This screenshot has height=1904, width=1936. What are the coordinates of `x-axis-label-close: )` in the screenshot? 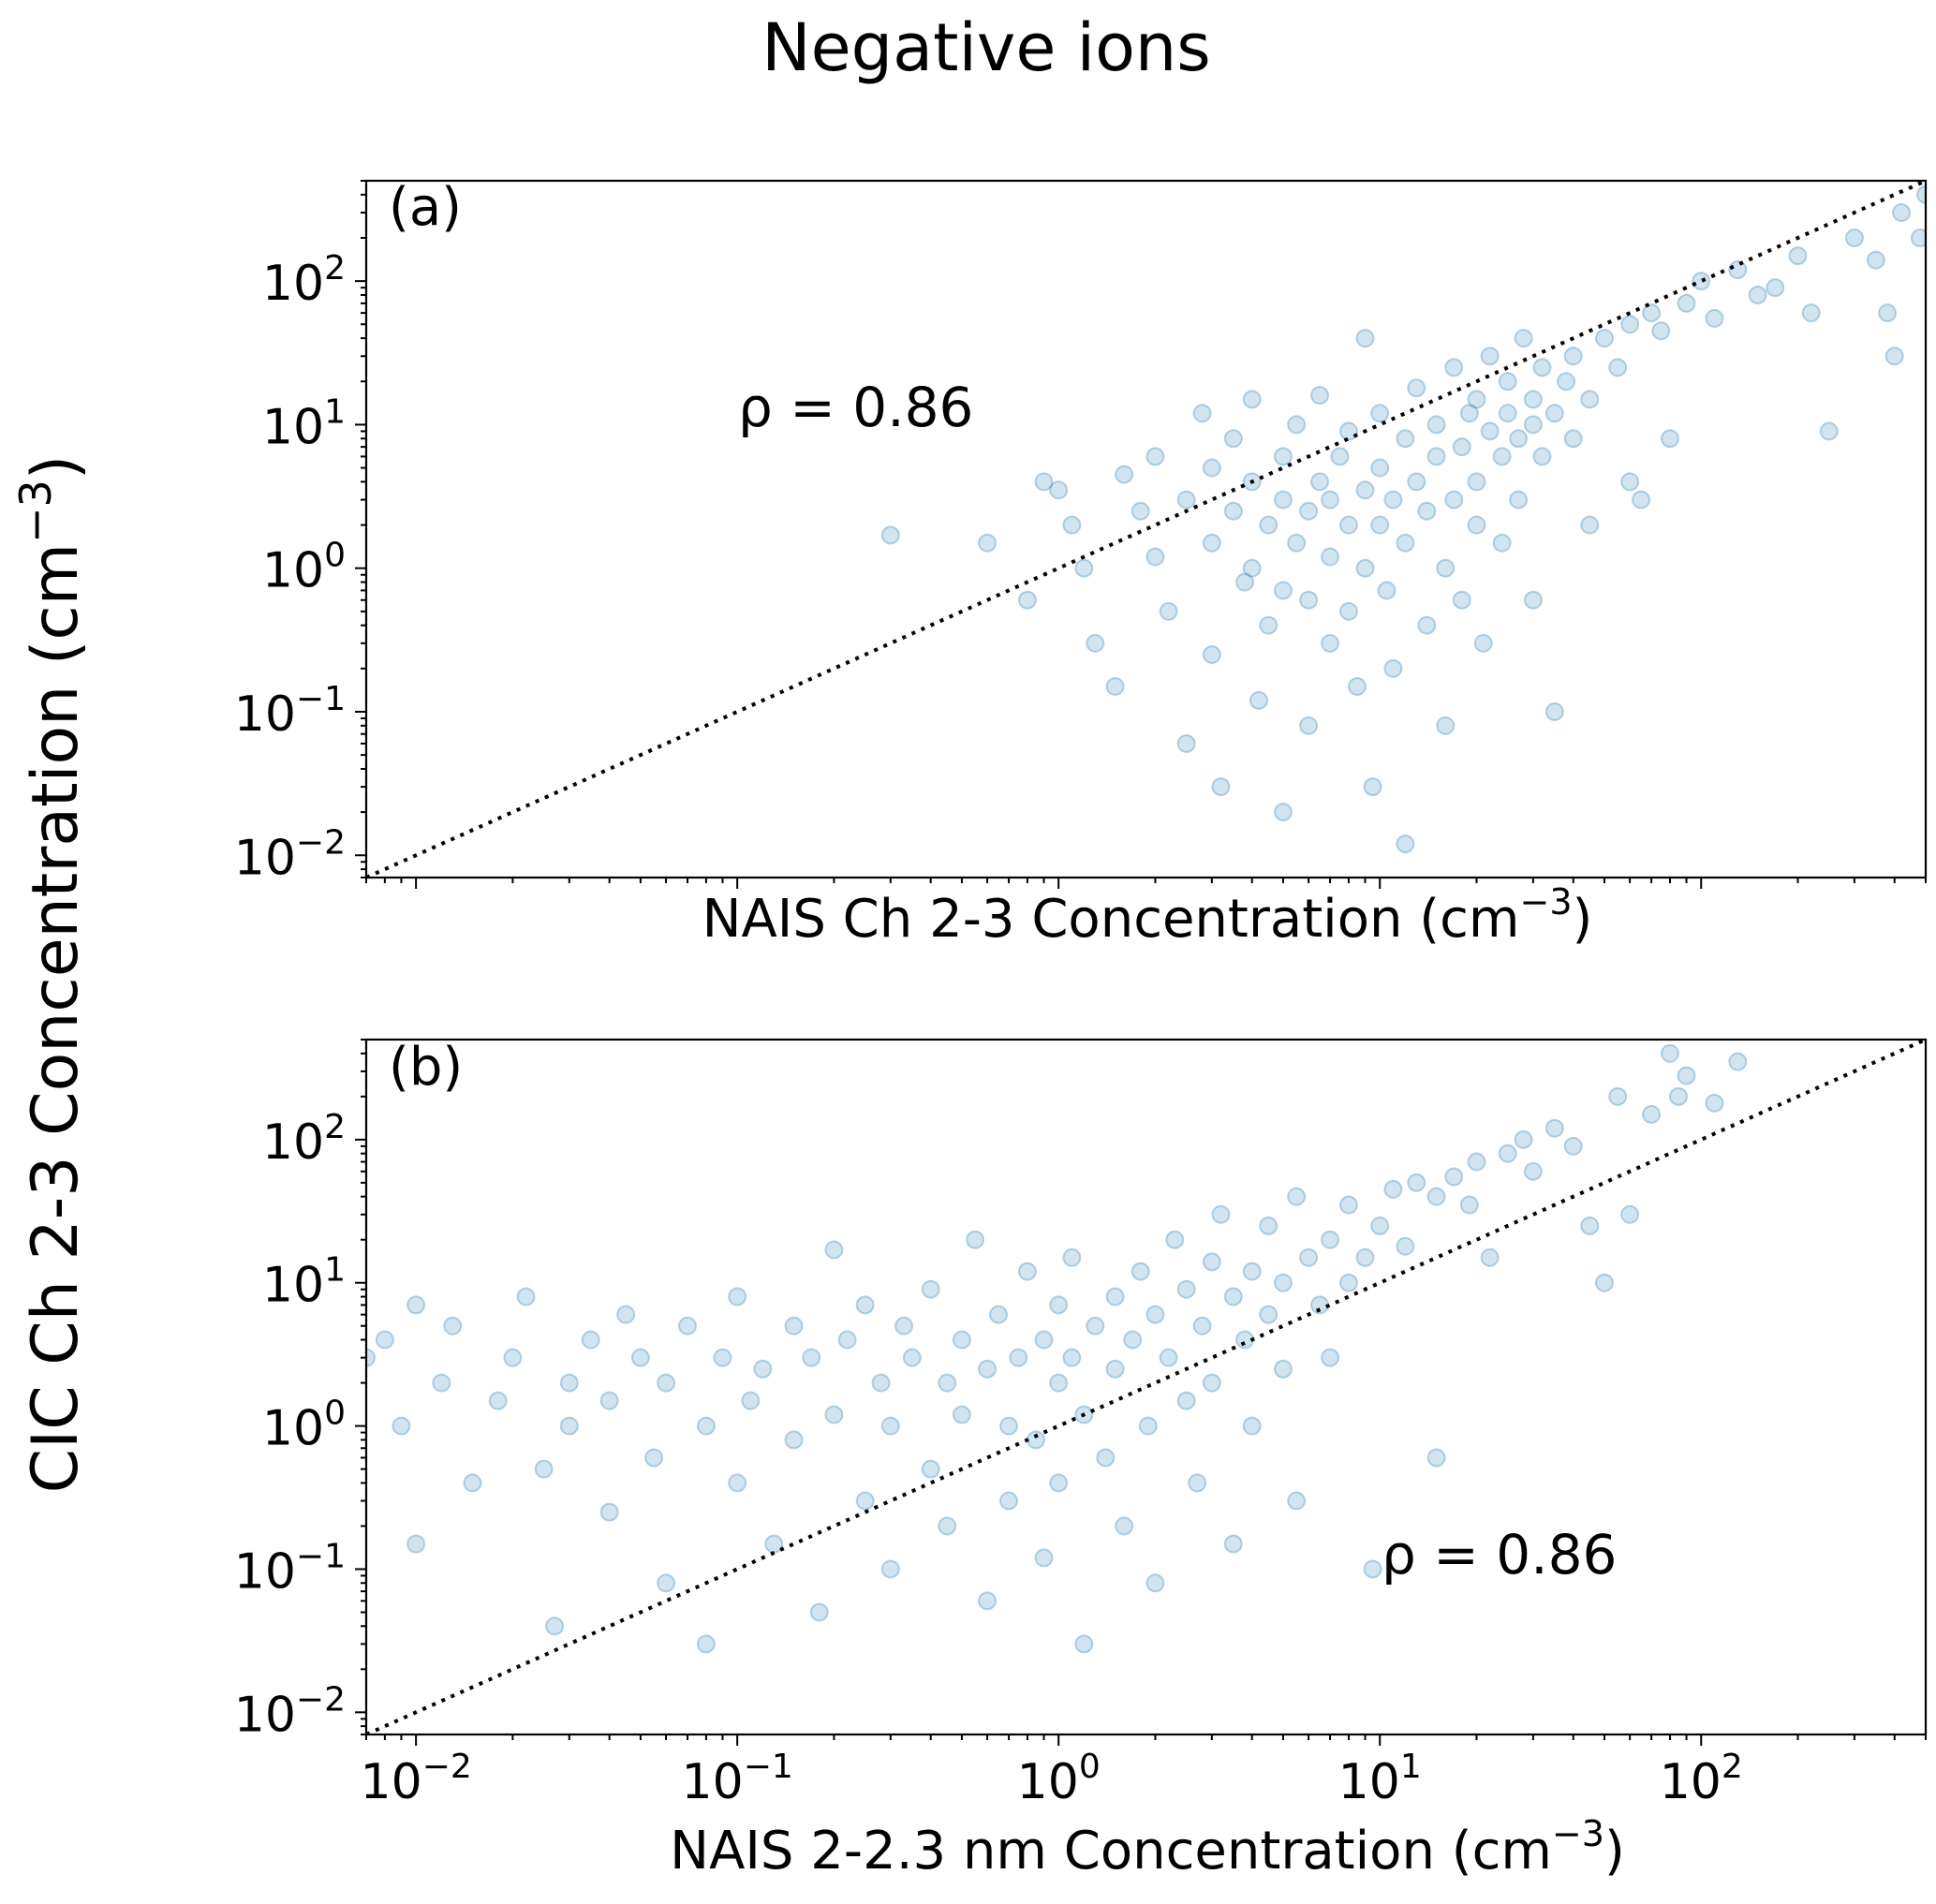 It's located at (1583, 919).